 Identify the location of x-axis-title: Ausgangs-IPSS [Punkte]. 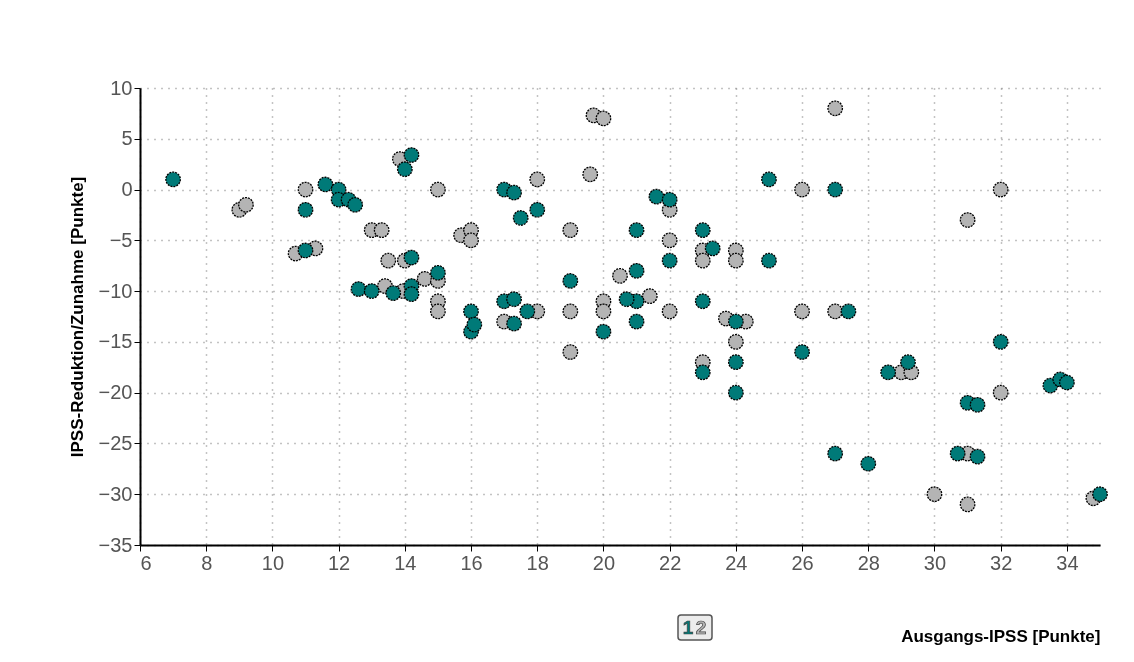
(1001, 636).